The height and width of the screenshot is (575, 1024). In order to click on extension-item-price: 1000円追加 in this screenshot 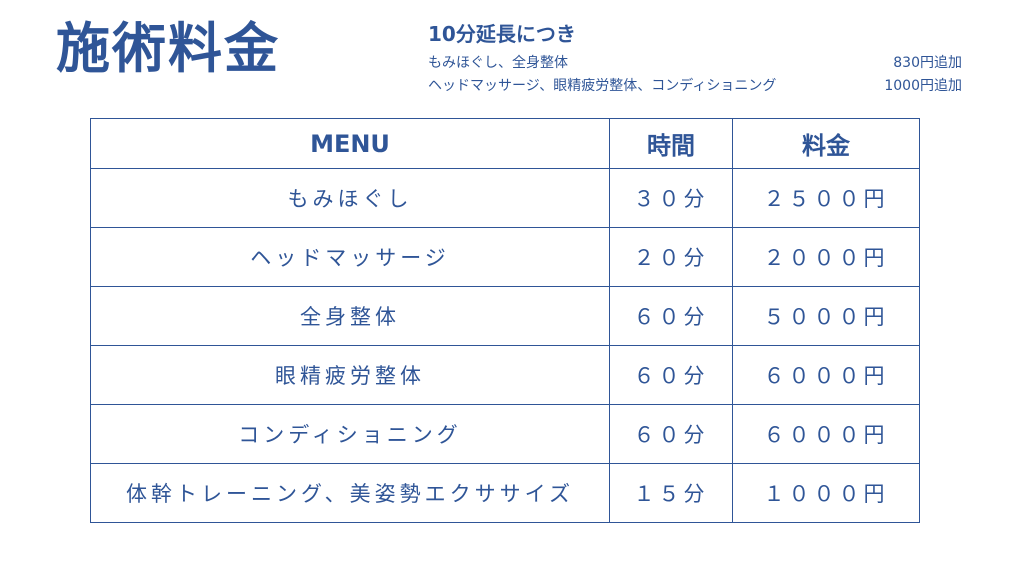, I will do `click(923, 86)`.